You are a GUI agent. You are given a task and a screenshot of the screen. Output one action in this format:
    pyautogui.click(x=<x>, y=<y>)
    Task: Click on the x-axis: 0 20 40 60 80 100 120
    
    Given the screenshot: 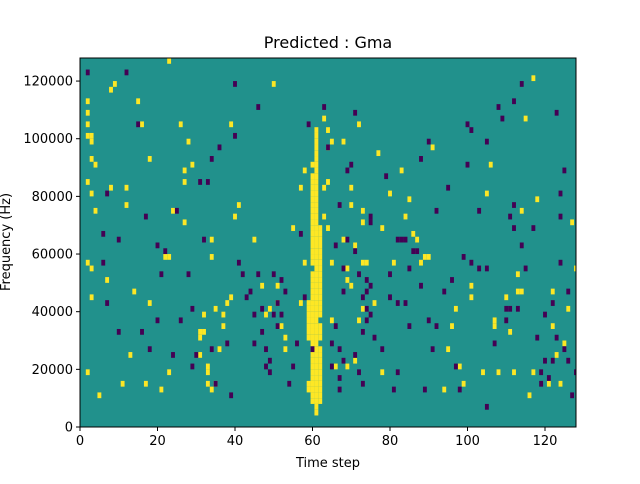 What is the action you would take?
    pyautogui.click(x=316, y=438)
    